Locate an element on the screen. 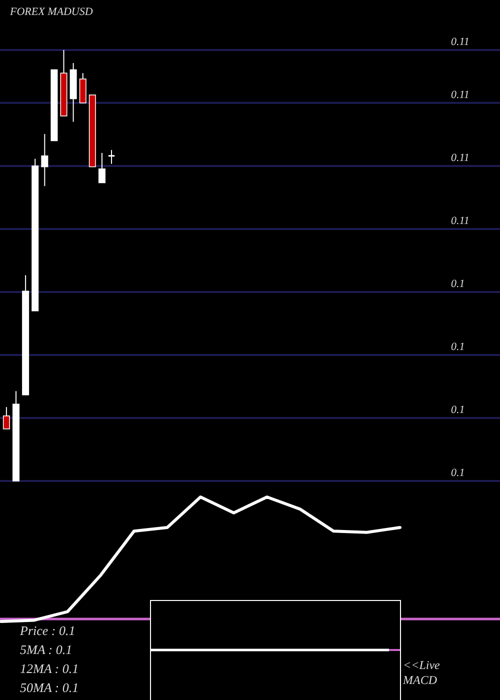  text: 12MA : 0.1 is located at coordinates (49, 668).